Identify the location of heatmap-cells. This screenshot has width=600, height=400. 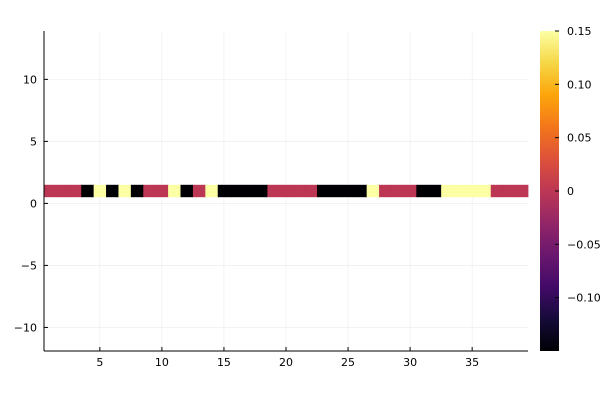
(286, 191).